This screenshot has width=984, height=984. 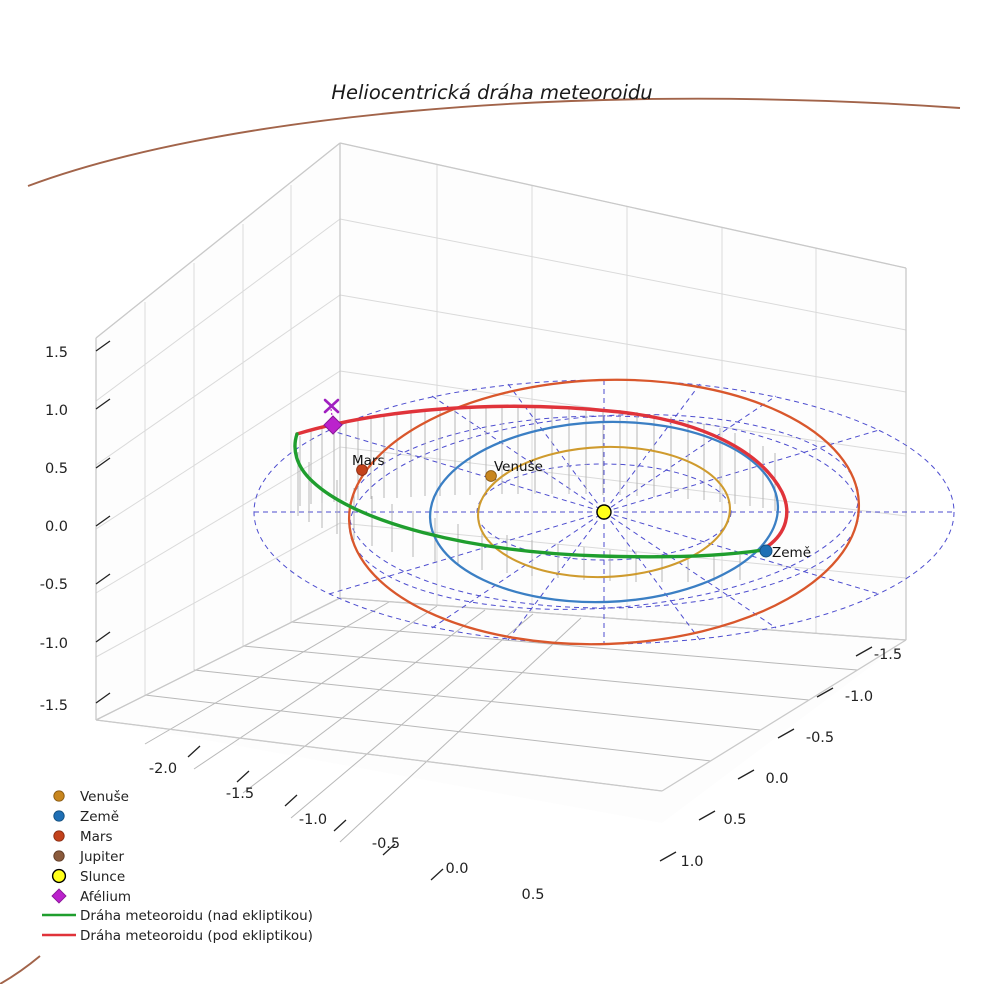 I want to click on aphelion-diamond-marker, so click(x=333, y=425).